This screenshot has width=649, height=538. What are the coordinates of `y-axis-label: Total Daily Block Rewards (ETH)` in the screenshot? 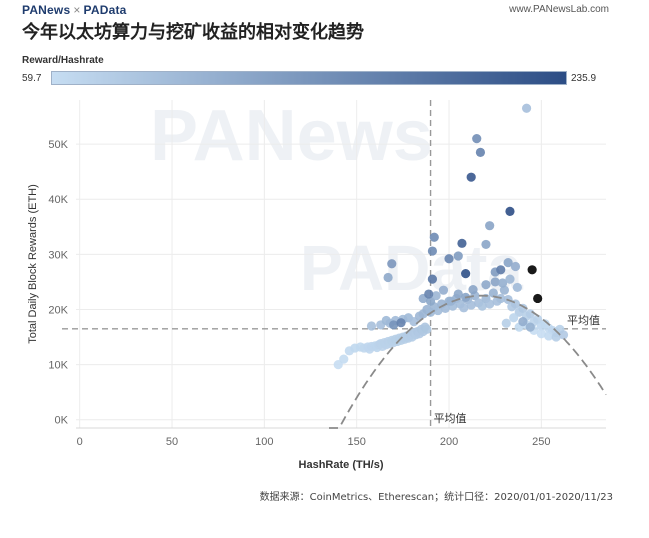 It's located at (33, 264).